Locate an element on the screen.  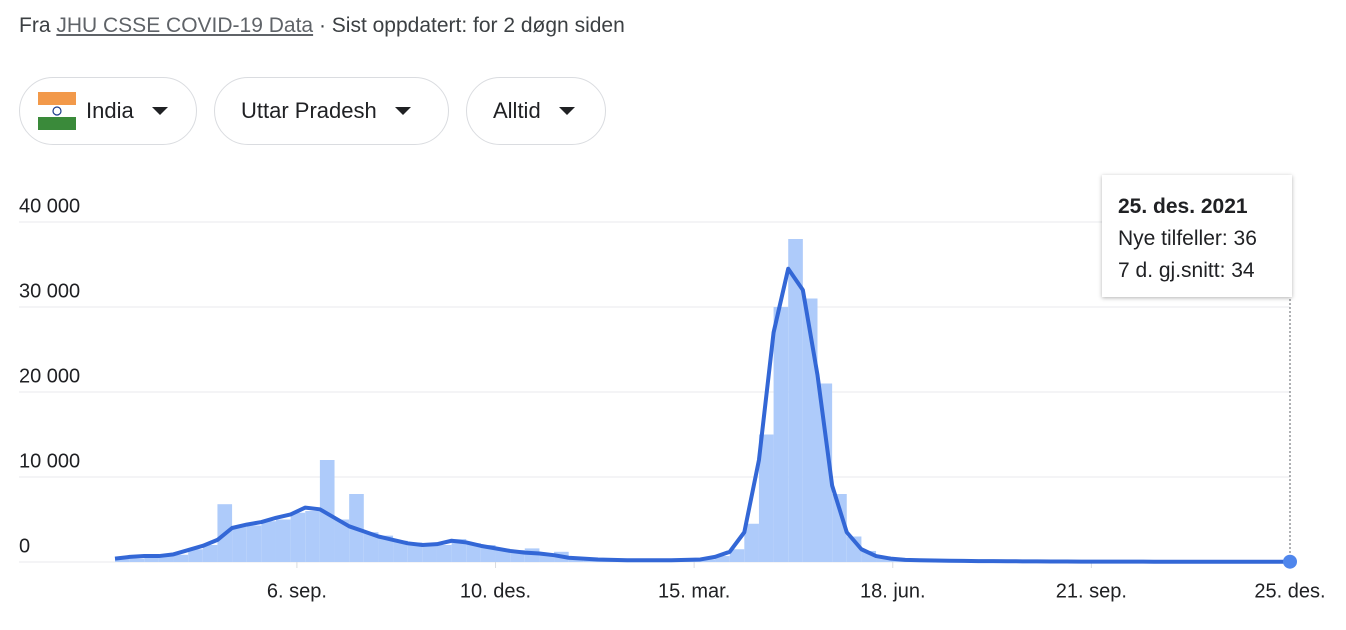
tooltip-name: Nye tilfeller is located at coordinates (1176, 238).